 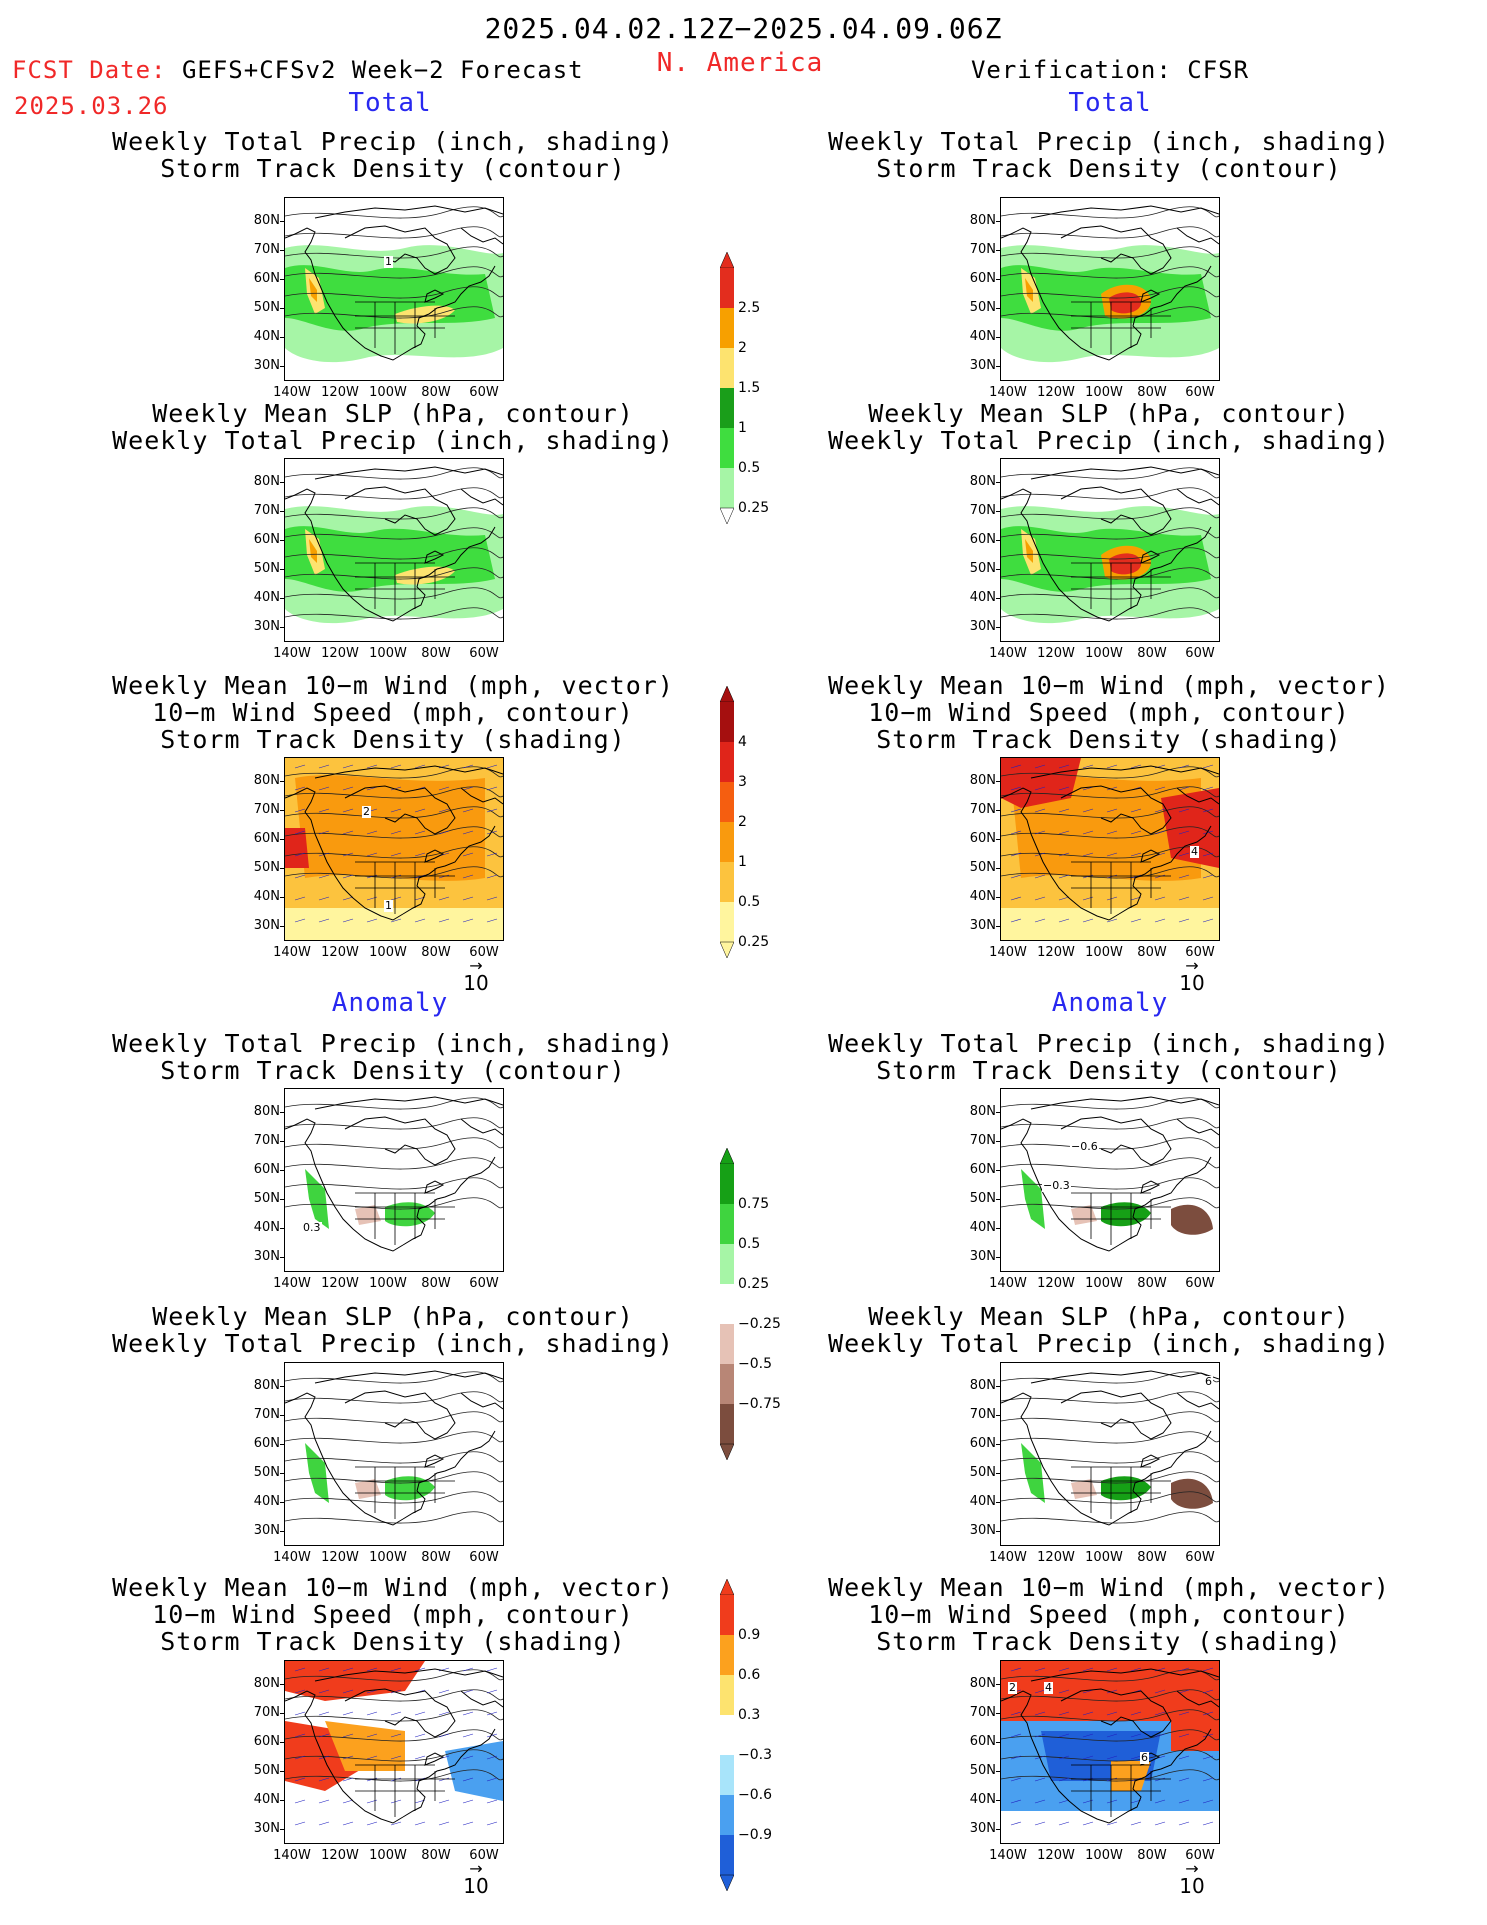 I want to click on forecast-date: 2025.03.26, so click(x=91, y=106).